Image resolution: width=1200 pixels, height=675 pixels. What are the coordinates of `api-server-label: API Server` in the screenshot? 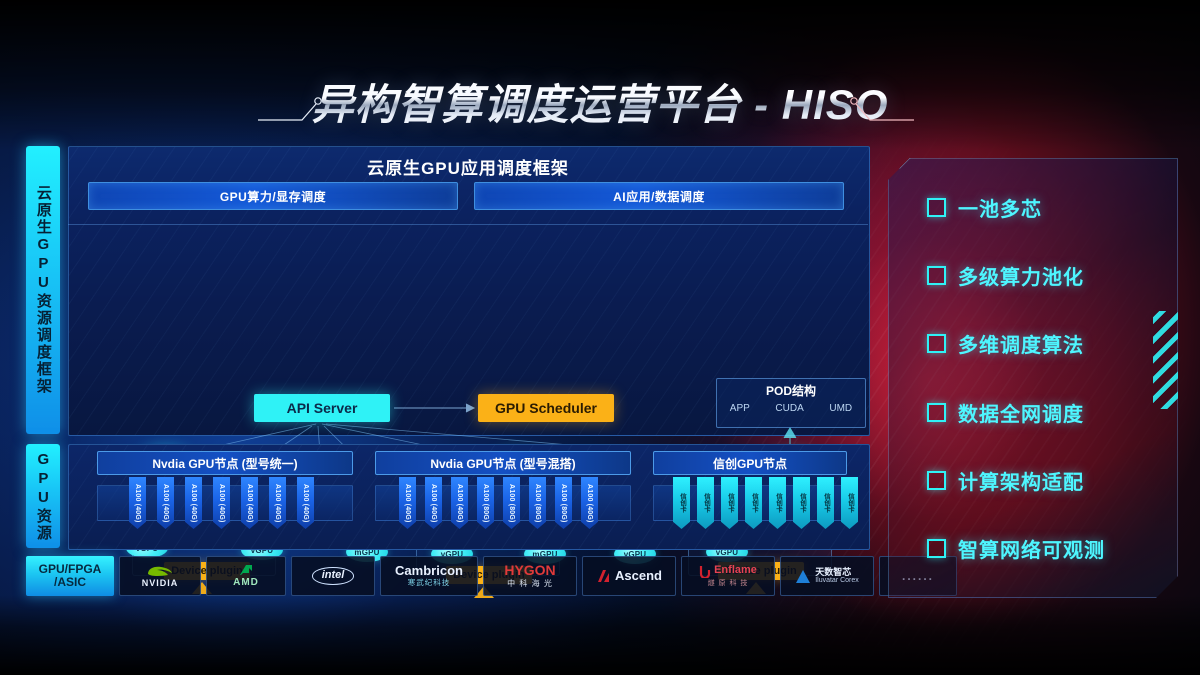 It's located at (322, 408).